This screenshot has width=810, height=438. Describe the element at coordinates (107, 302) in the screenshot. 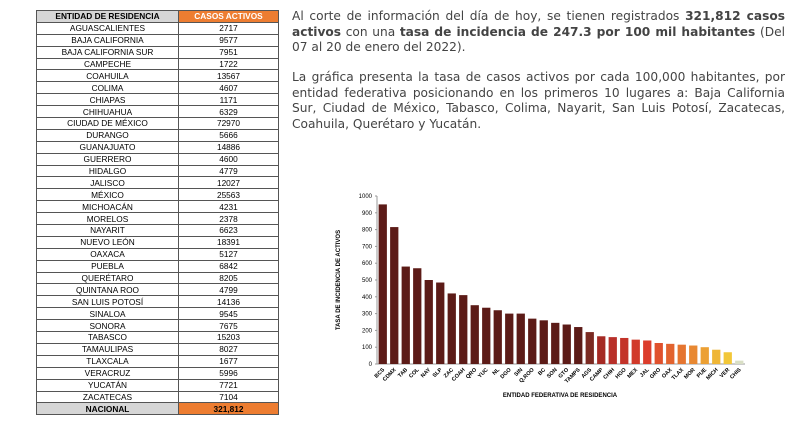

I see `table-cell: SAN LUIS POTOSÍ` at that location.